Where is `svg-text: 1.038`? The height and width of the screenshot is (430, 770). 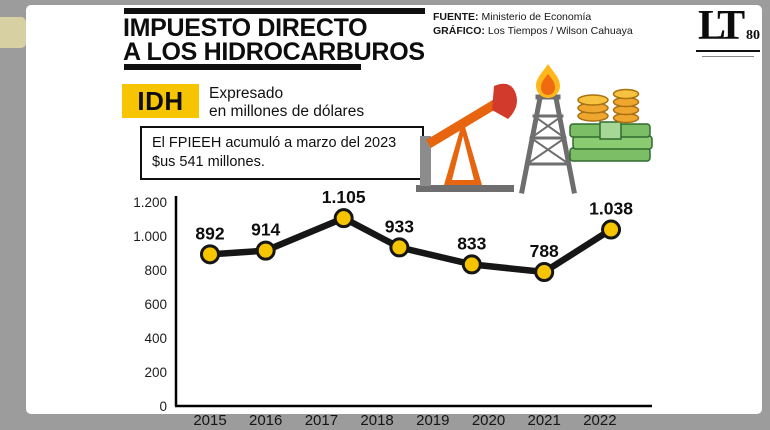 svg-text: 1.038 is located at coordinates (611, 209).